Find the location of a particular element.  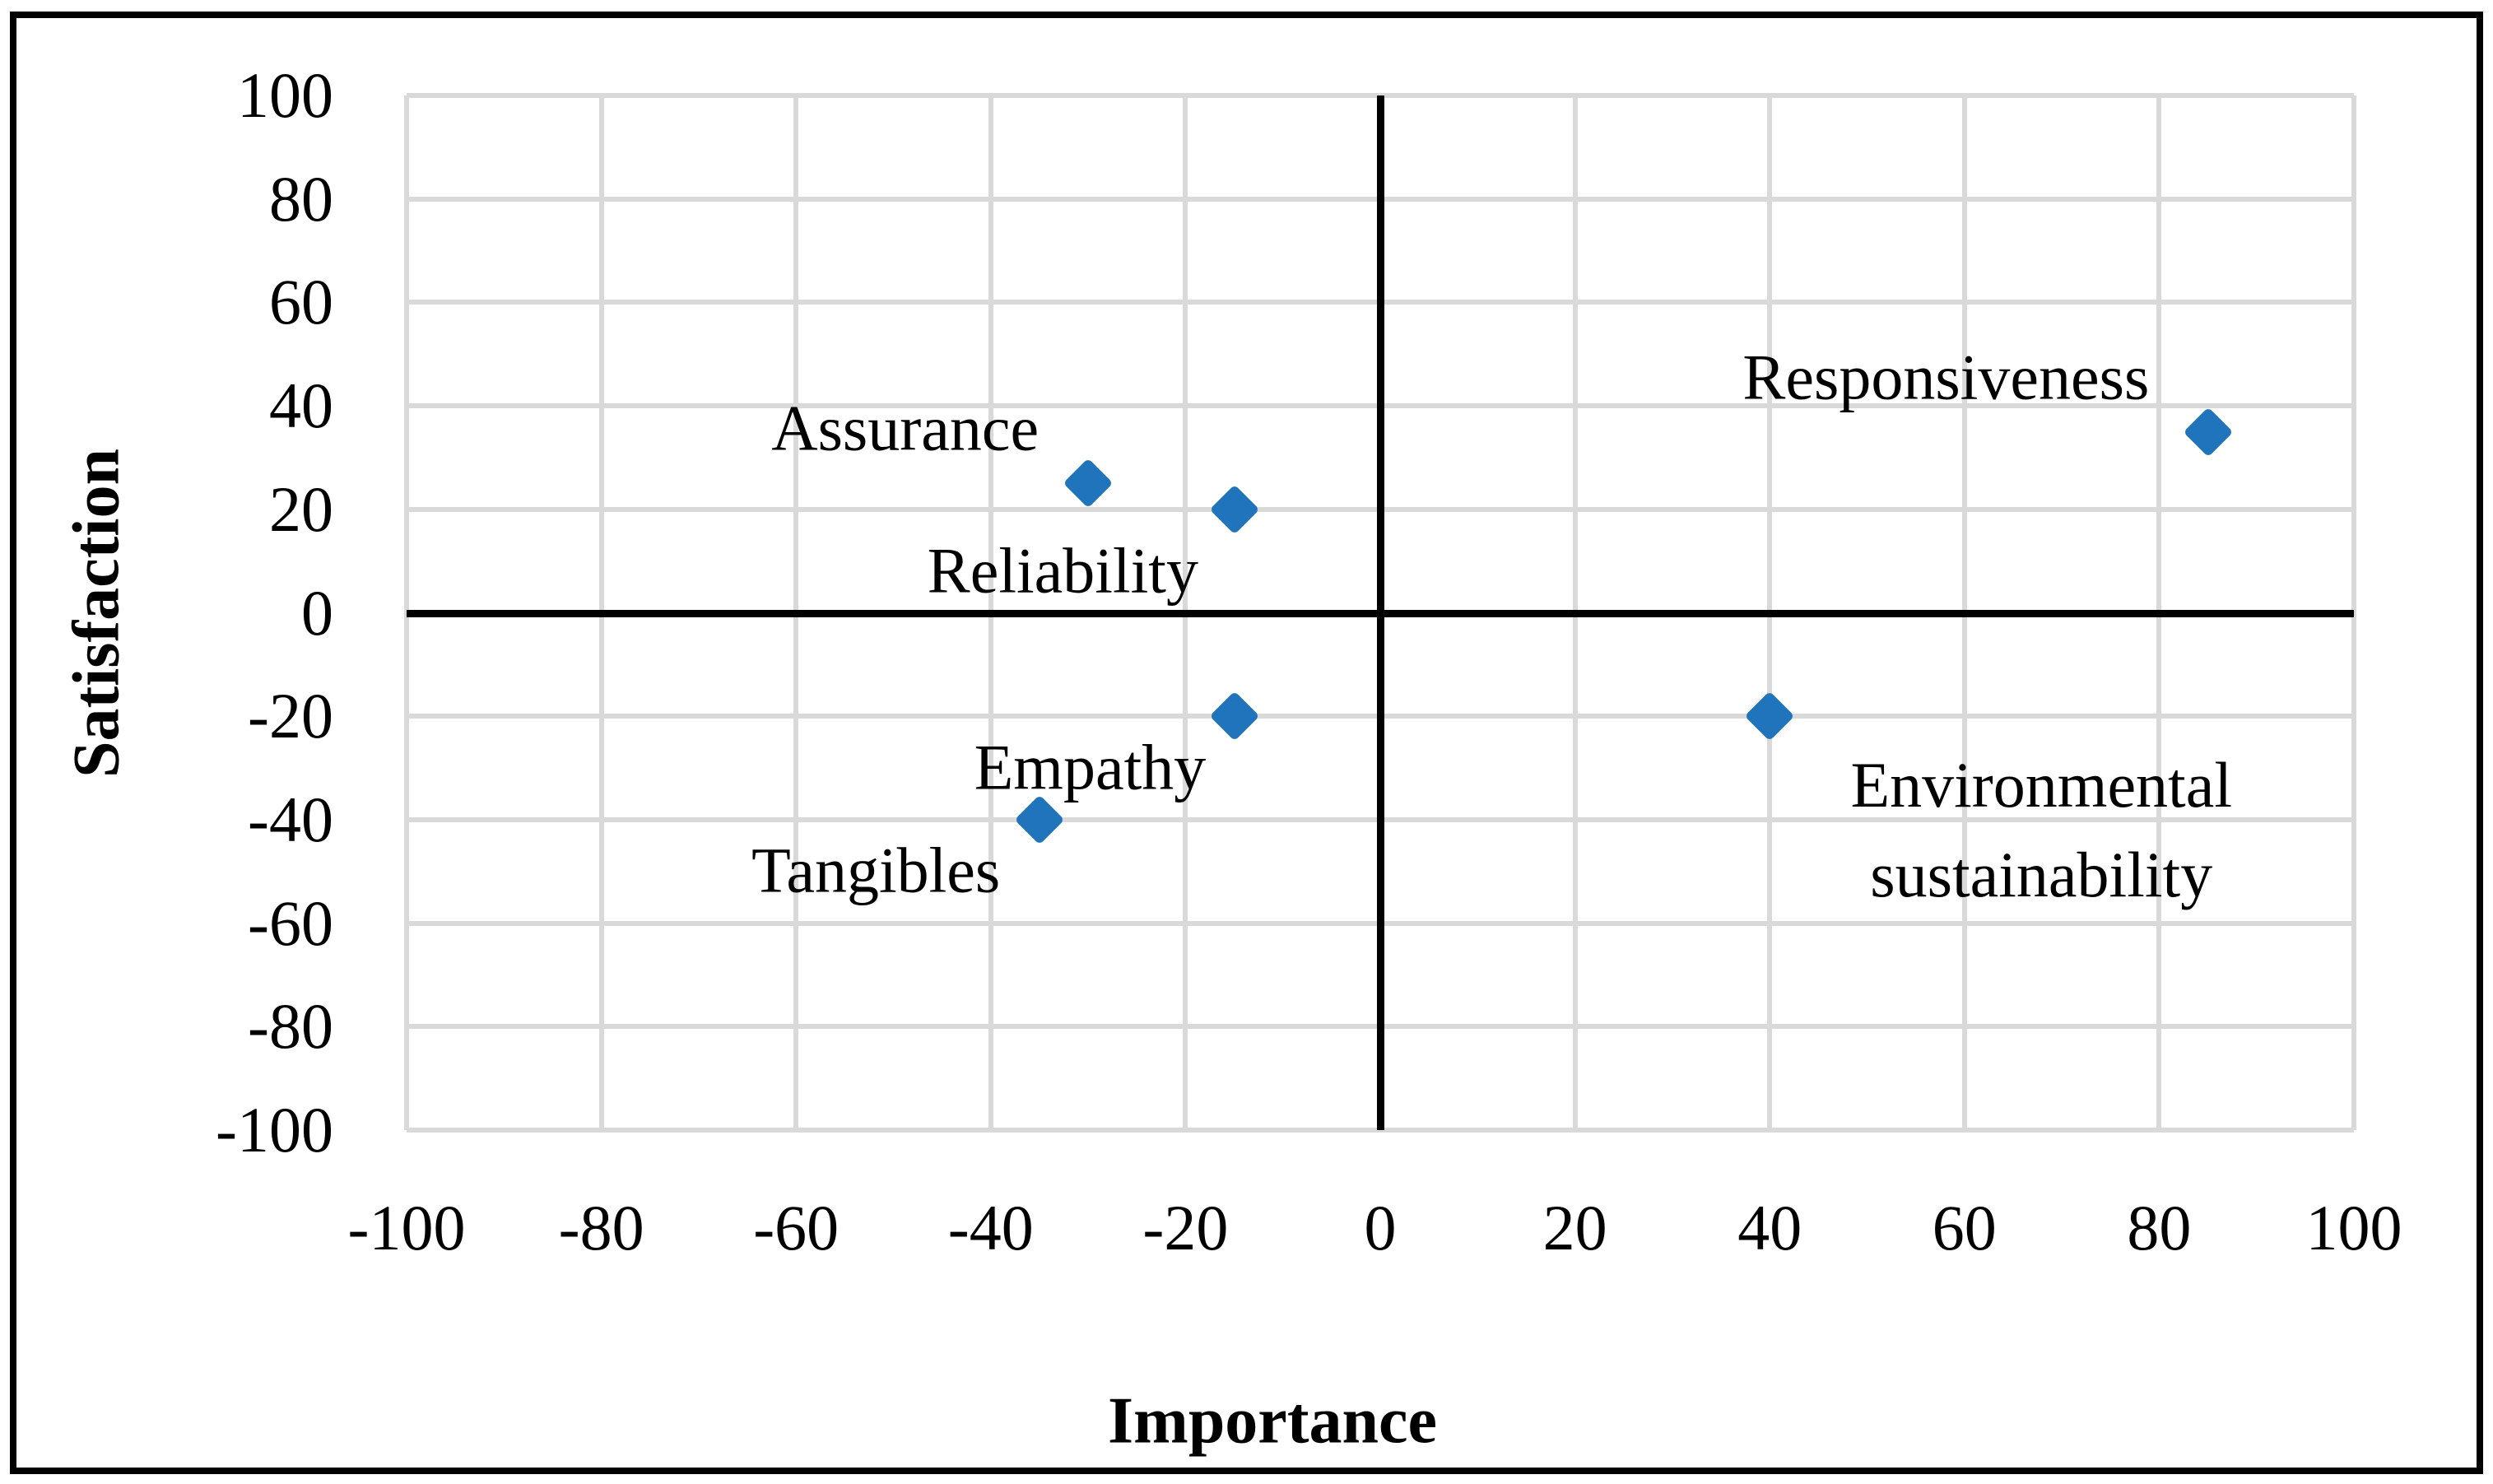

y-gridline--100 is located at coordinates (1380, 1130).